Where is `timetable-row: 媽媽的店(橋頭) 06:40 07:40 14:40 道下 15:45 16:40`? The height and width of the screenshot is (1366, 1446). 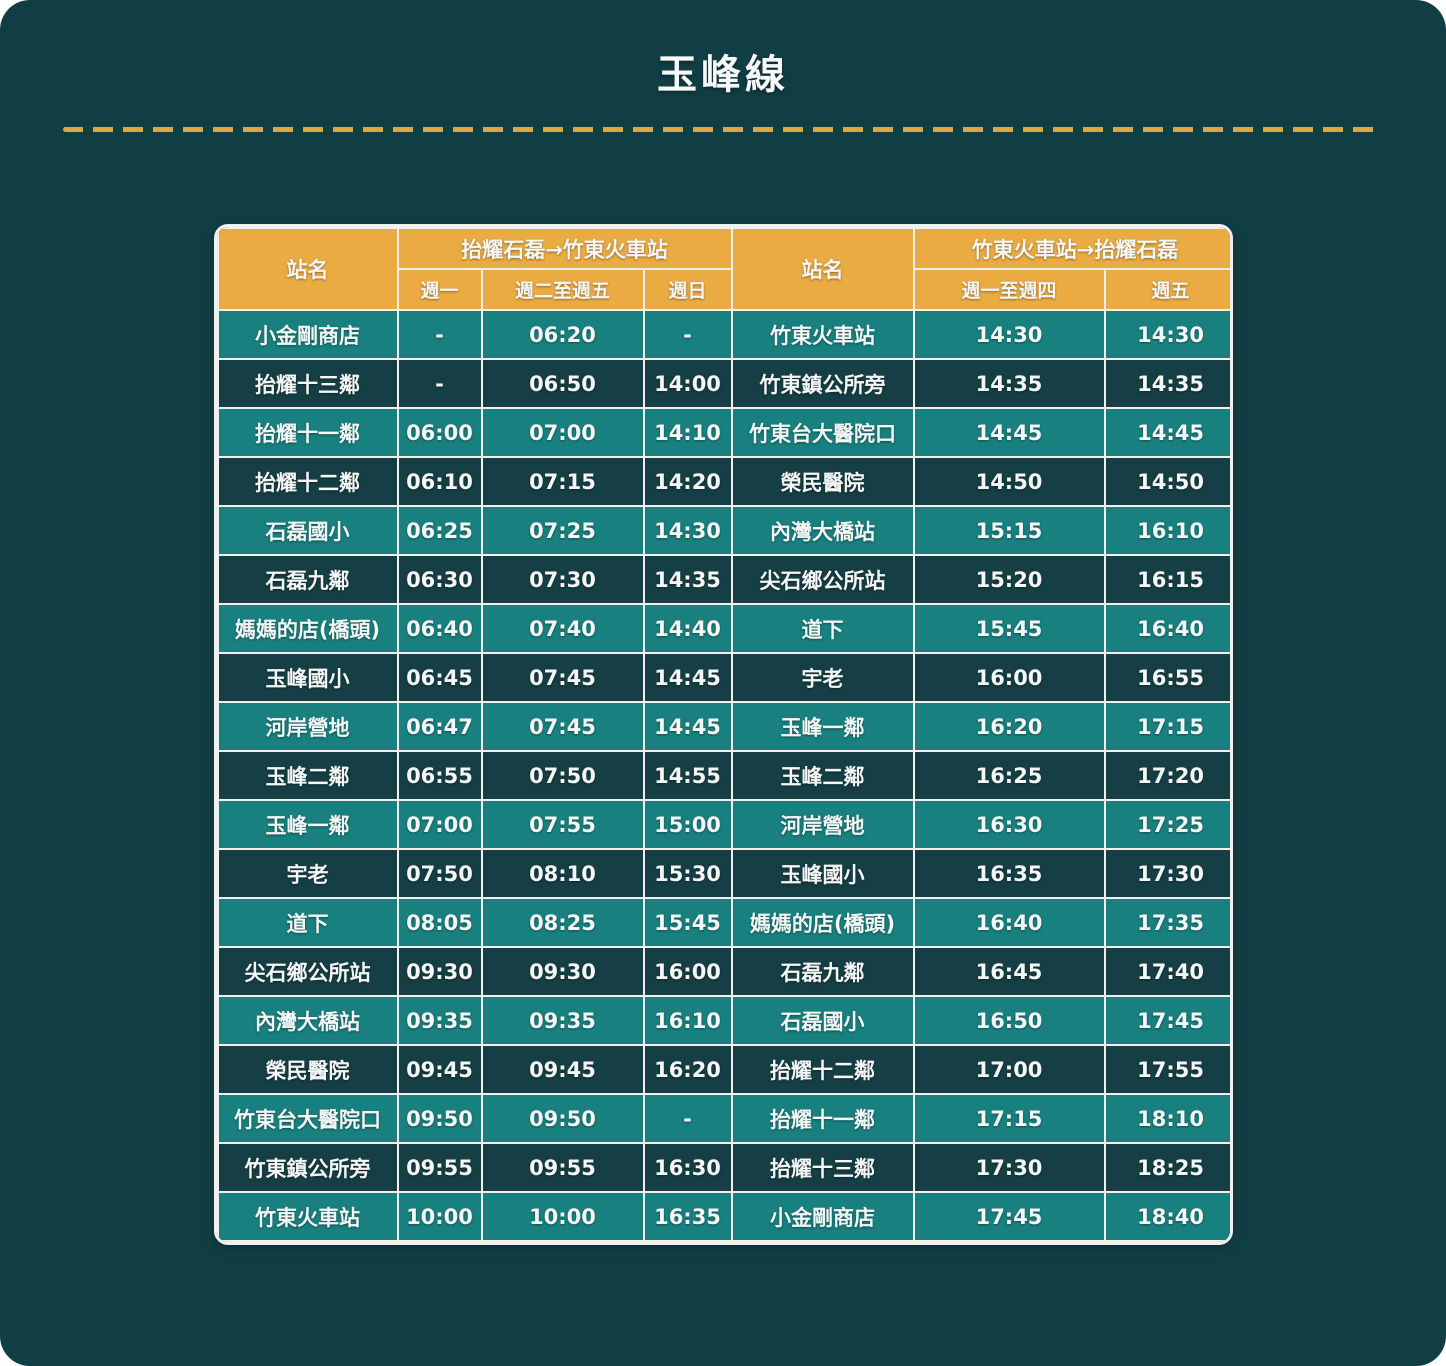
timetable-row: 媽媽的店(橋頭) 06:40 07:40 14:40 道下 15:45 16:40 is located at coordinates (723, 628).